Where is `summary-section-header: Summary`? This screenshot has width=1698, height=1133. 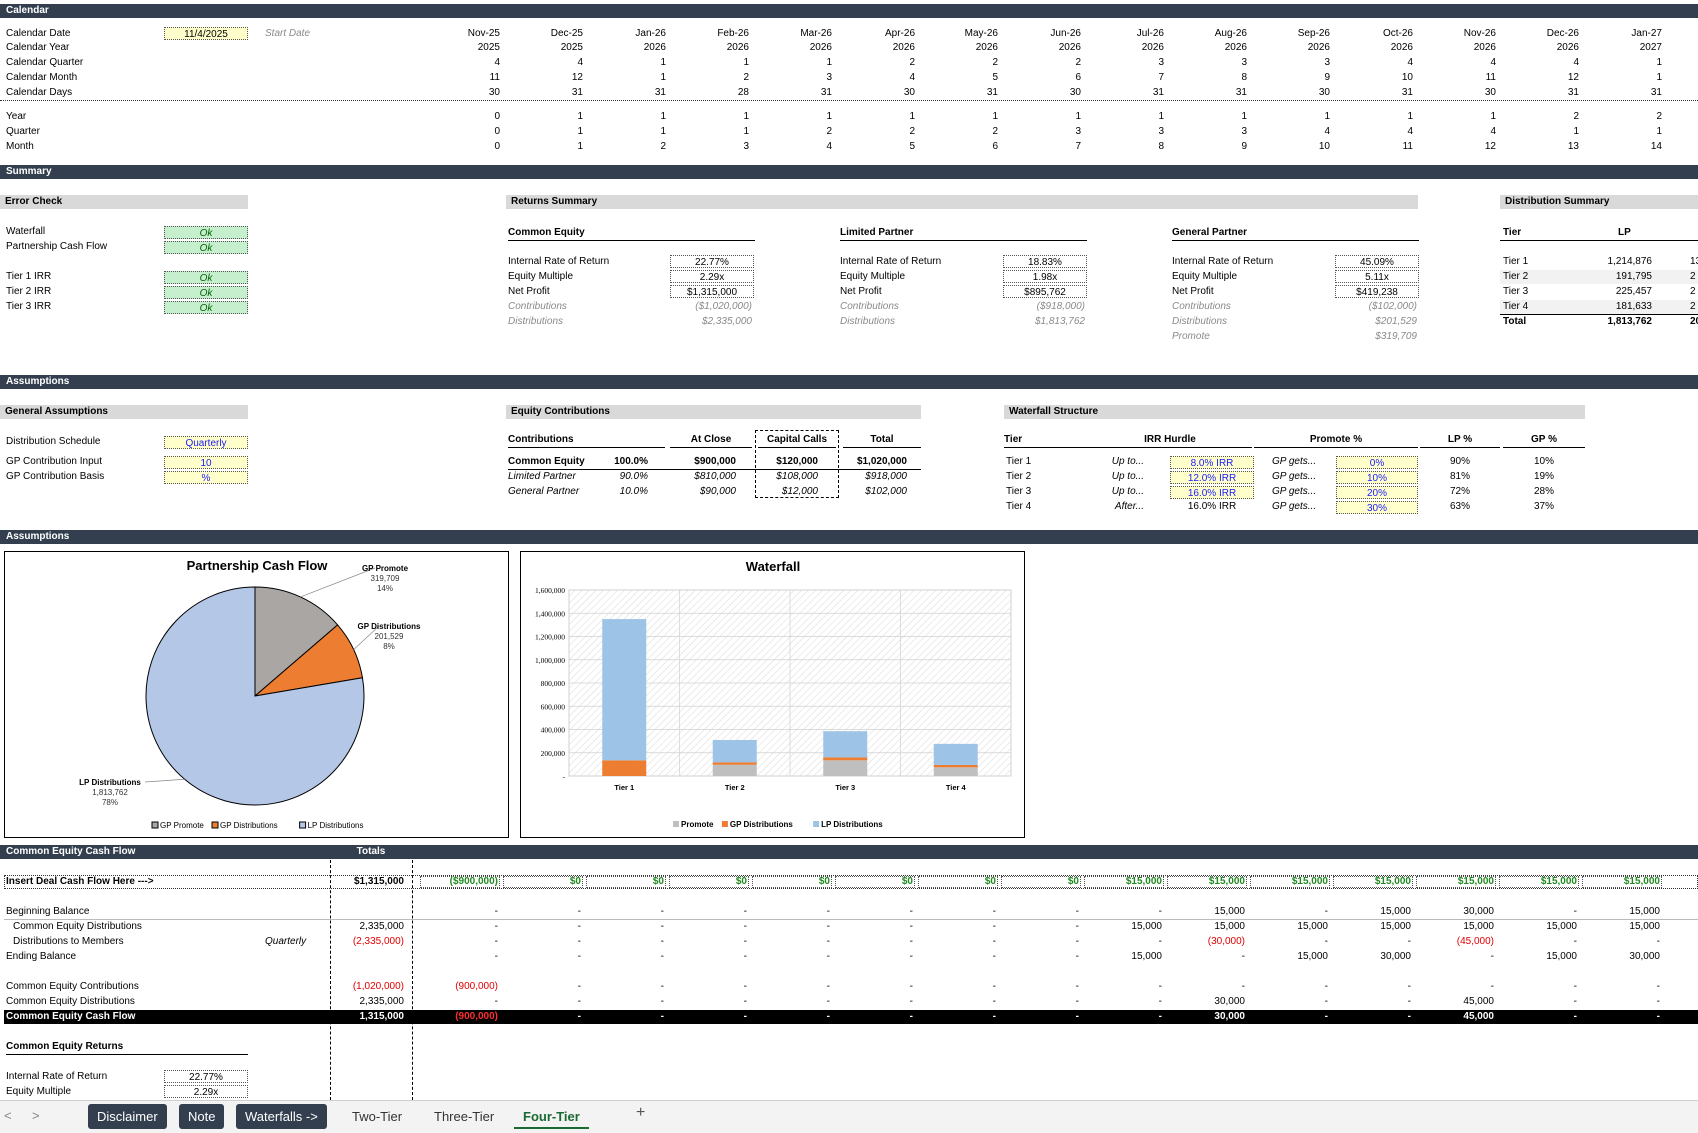
summary-section-header: Summary is located at coordinates (849, 172).